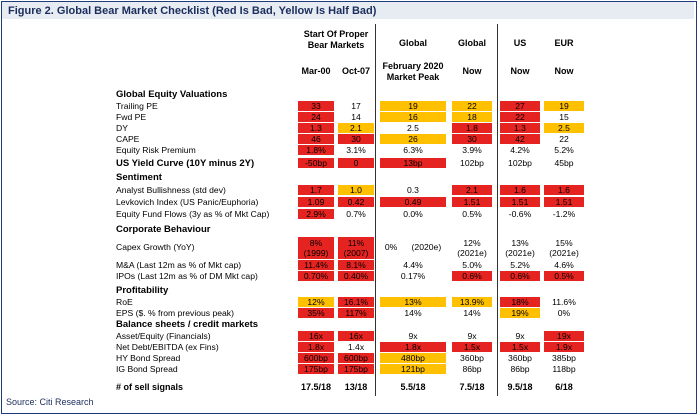 The height and width of the screenshot is (417, 700). Describe the element at coordinates (472, 243) in the screenshot. I see `cell-capex-gnow-value: 12%` at that location.